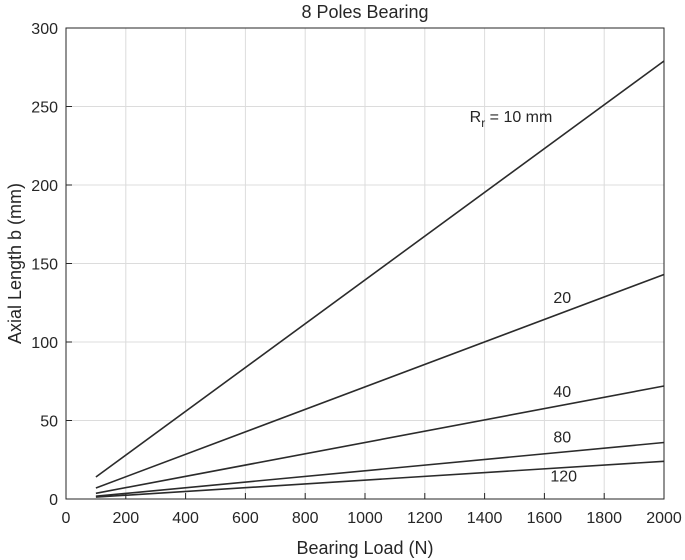  What do you see at coordinates (305, 518) in the screenshot?
I see `x-tick-label: 800` at bounding box center [305, 518].